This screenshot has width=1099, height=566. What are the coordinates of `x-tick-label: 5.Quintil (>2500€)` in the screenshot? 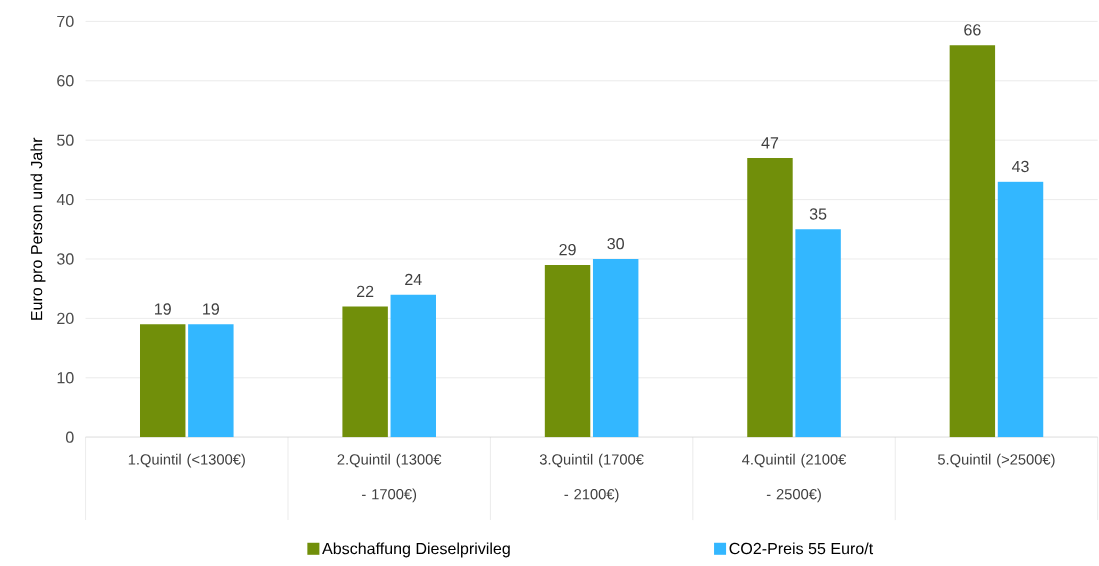 It's located at (996, 461).